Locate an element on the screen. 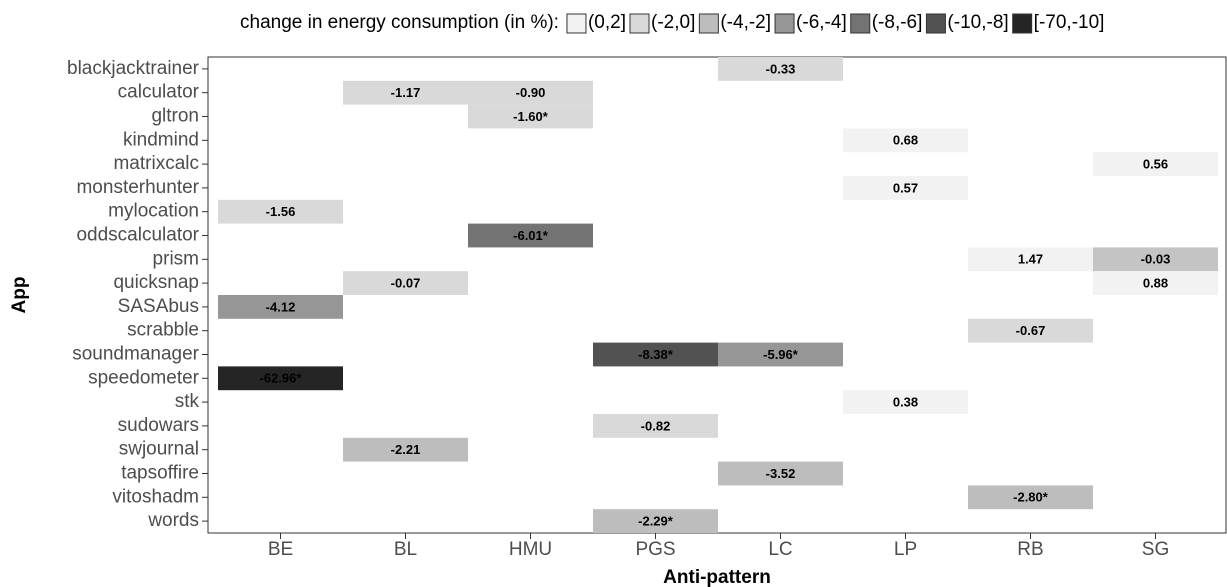 The width and height of the screenshot is (1227, 587). y-axis-title: App is located at coordinates (19, 295).